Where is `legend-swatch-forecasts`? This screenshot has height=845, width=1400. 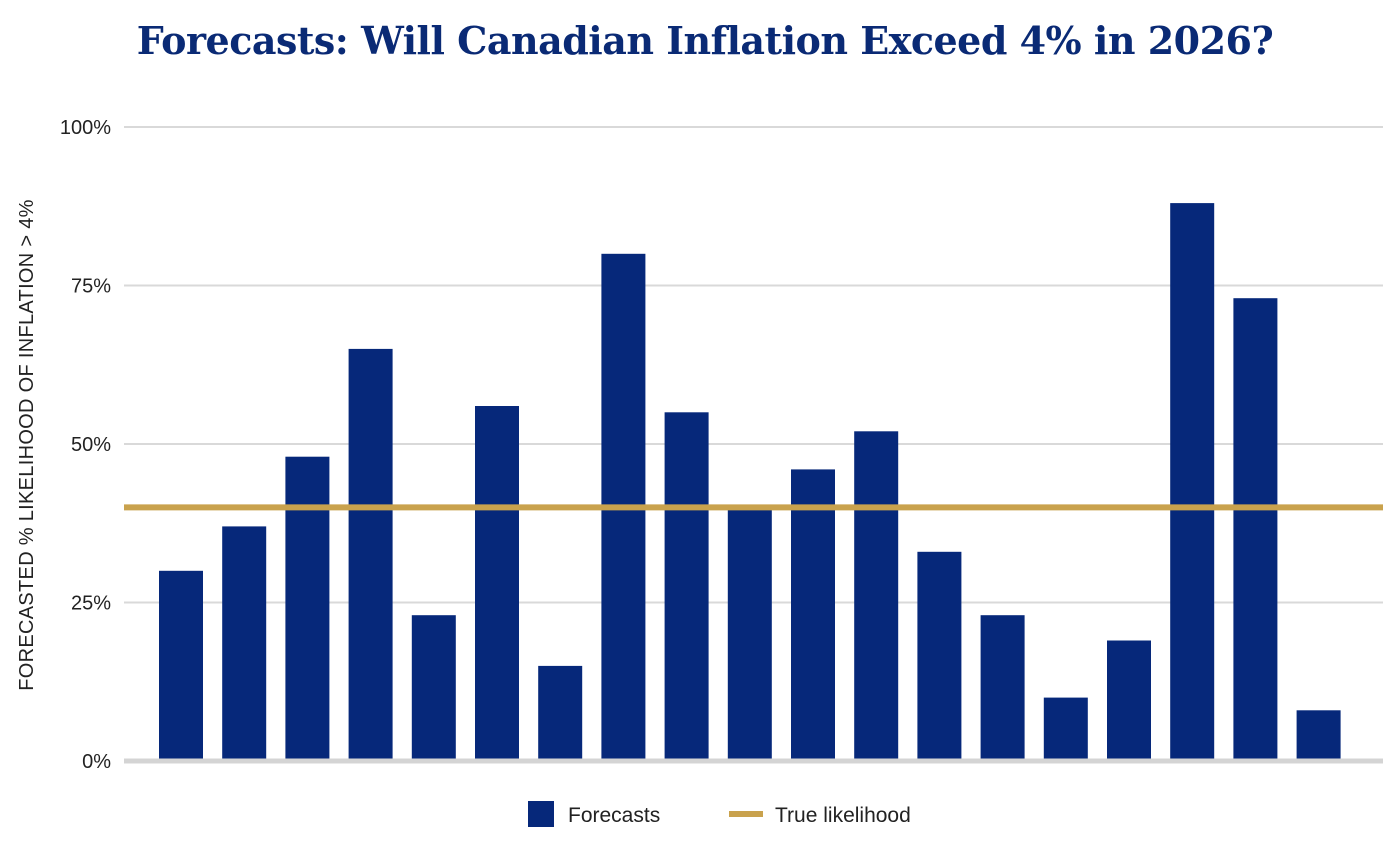 legend-swatch-forecasts is located at coordinates (541, 814).